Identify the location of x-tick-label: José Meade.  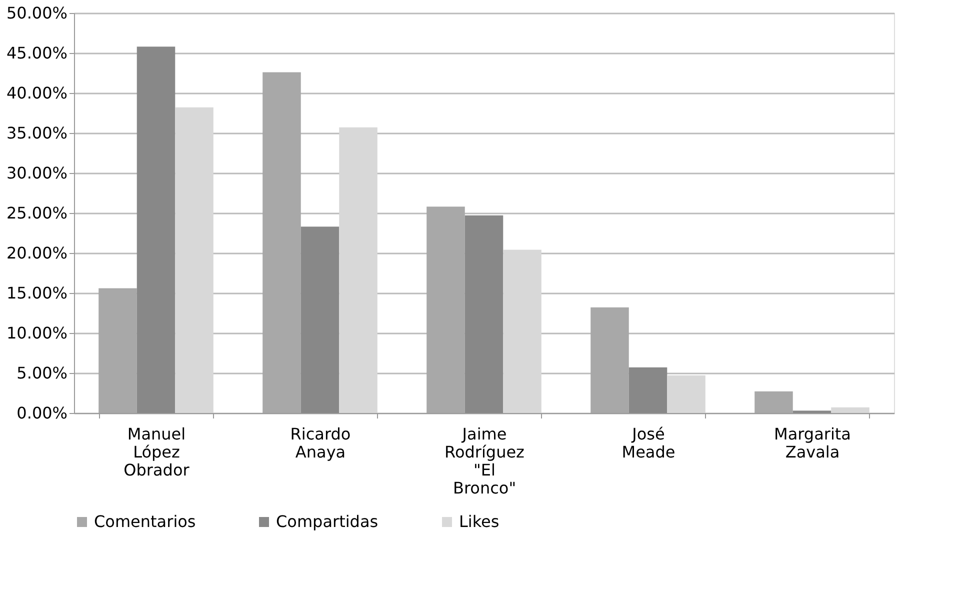
(649, 443).